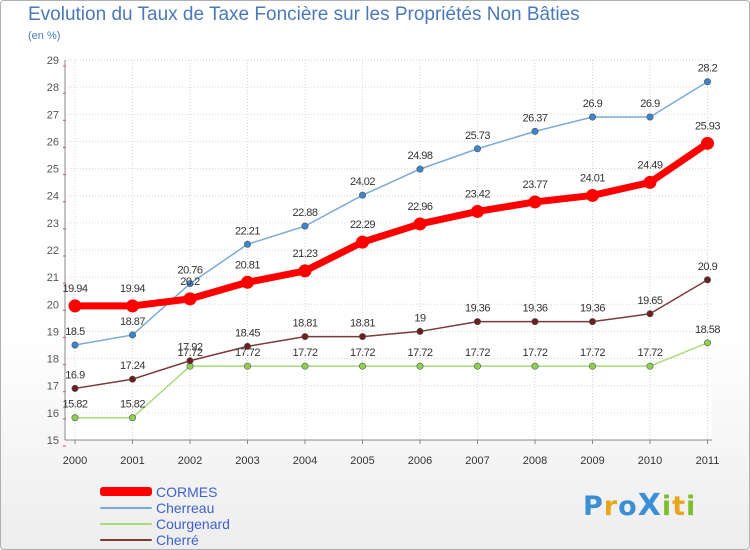 The width and height of the screenshot is (750, 550). Describe the element at coordinates (53, 115) in the screenshot. I see `y-tick-label: 27` at that location.